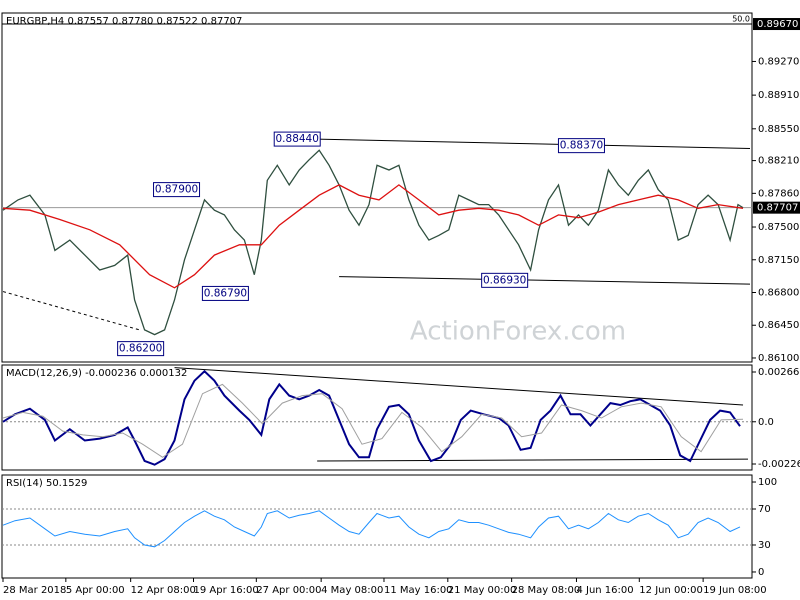 This screenshot has width=800, height=600. Describe the element at coordinates (764, 509) in the screenshot. I see `y-tick-label: 70` at that location.